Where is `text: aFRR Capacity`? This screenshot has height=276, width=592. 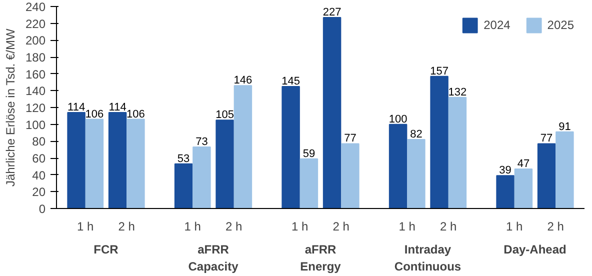
text: aFRR Capacity is located at coordinates (213, 258).